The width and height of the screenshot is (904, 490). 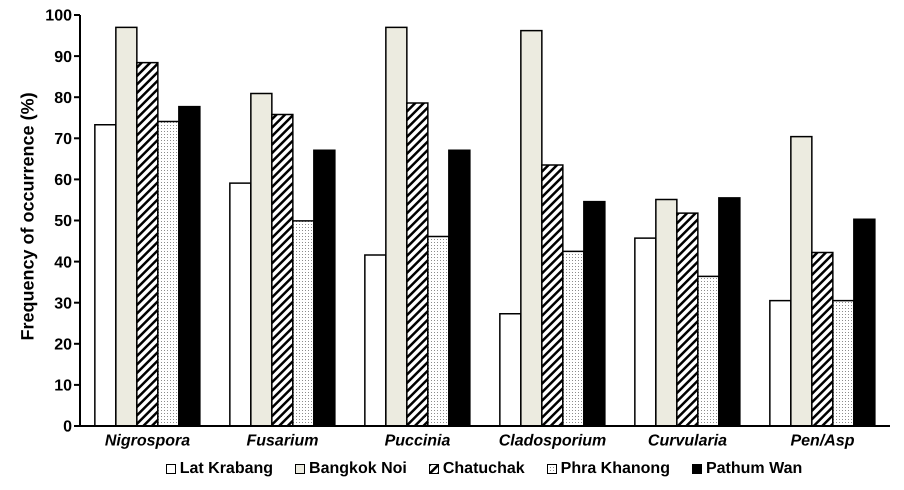 What do you see at coordinates (227, 469) in the screenshot?
I see `legend-label: Lat Krabang` at bounding box center [227, 469].